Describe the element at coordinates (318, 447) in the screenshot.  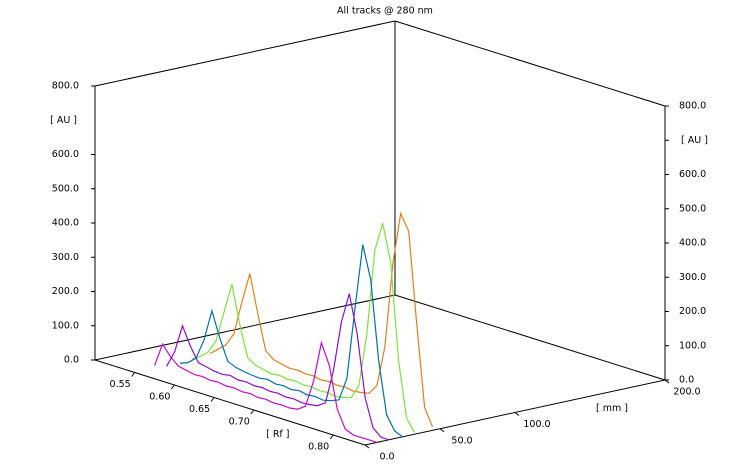
I see `x-tick-label: 0.80` at that location.